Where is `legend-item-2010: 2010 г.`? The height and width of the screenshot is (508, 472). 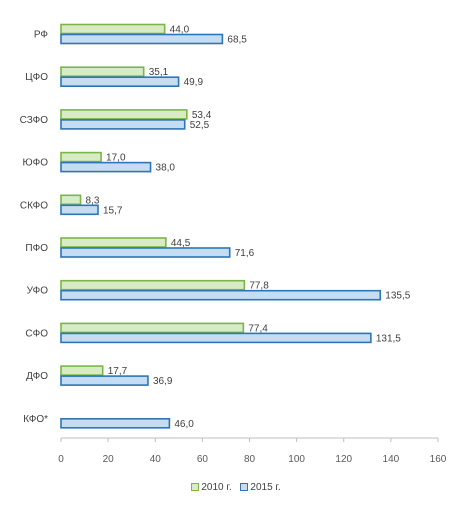
legend-item-2010: 2010 г. is located at coordinates (211, 487).